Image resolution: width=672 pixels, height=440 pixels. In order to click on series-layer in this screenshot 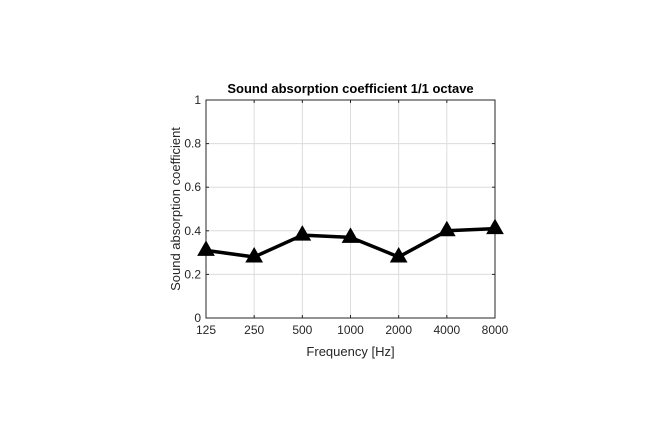, I will do `click(350, 240)`.